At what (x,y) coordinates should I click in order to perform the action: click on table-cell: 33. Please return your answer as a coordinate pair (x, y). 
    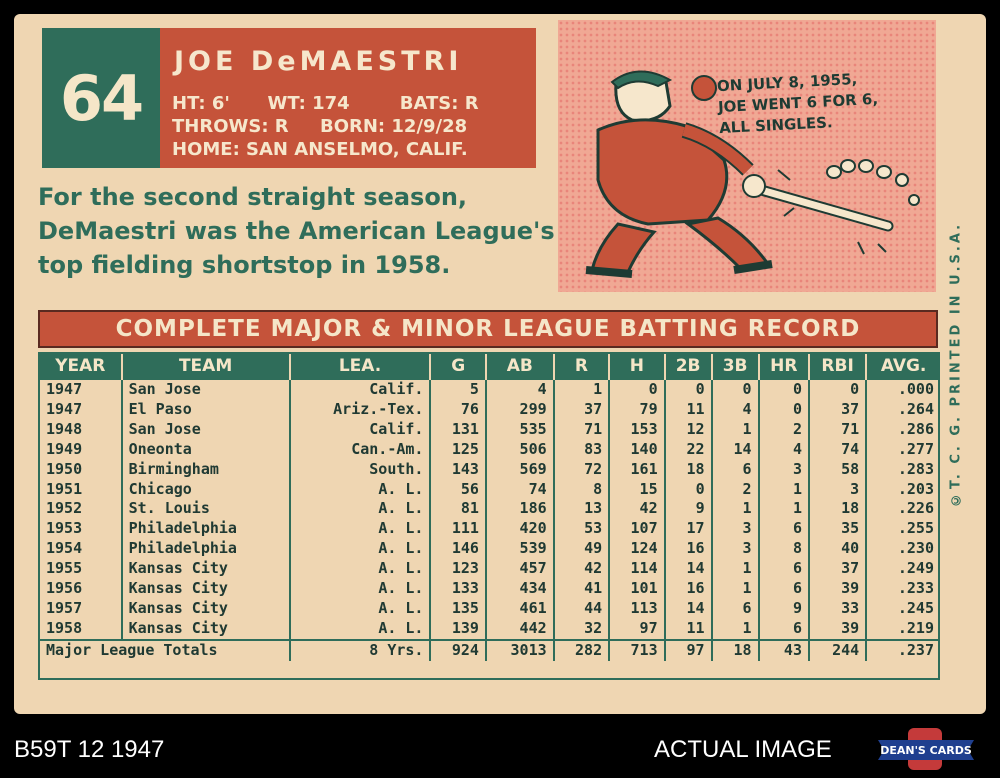
    Looking at the image, I should click on (837, 608).